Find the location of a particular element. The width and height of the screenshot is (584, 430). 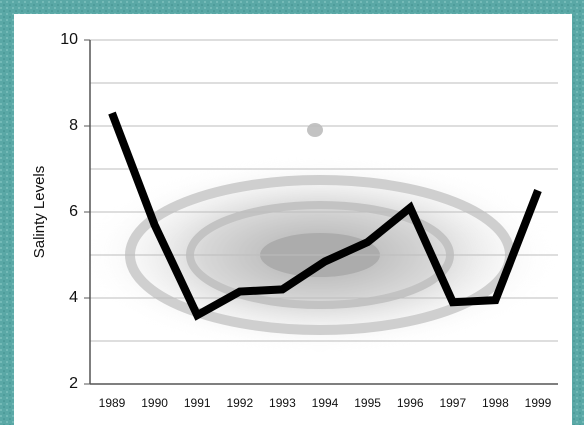

y-tick-label: 2 is located at coordinates (73, 383).